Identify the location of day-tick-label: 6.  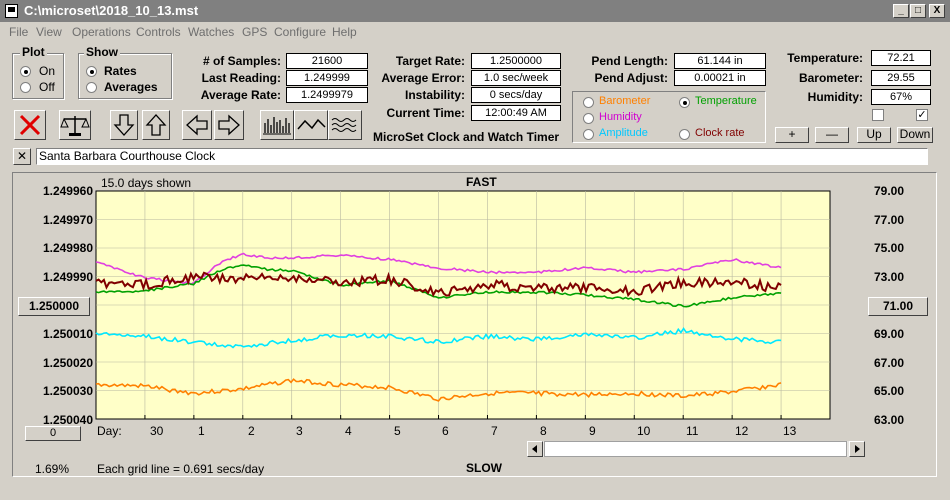
(445, 431).